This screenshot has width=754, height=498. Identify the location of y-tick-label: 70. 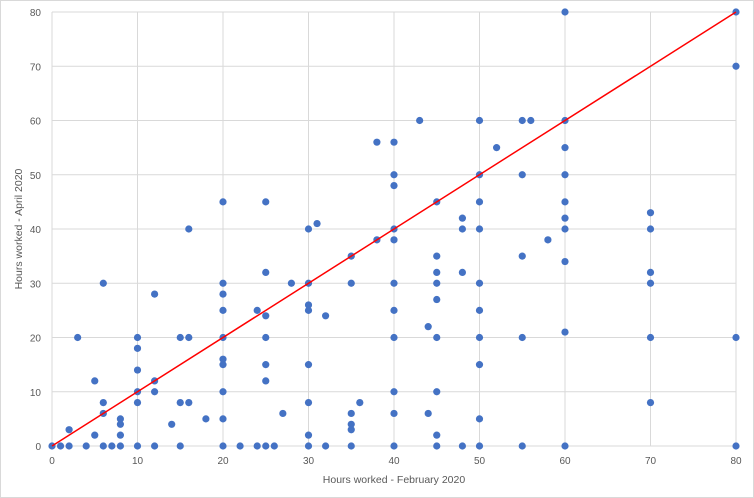
(36, 67).